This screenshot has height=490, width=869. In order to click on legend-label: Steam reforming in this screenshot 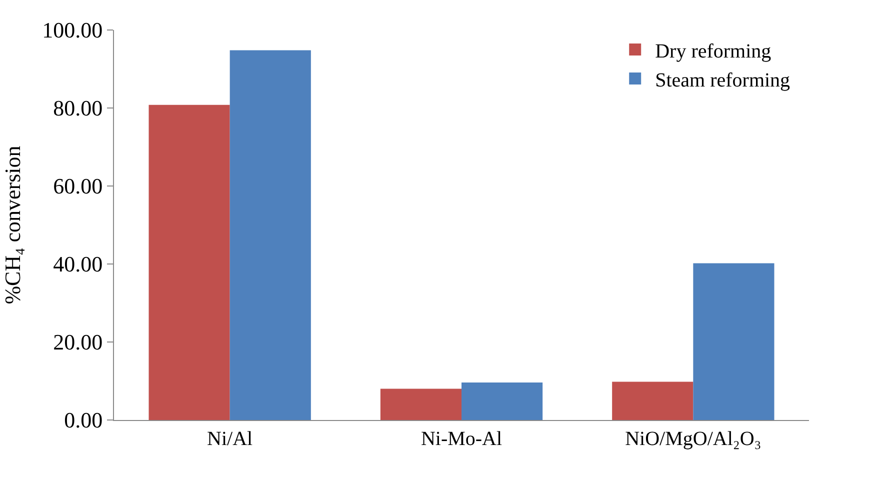, I will do `click(722, 80)`.